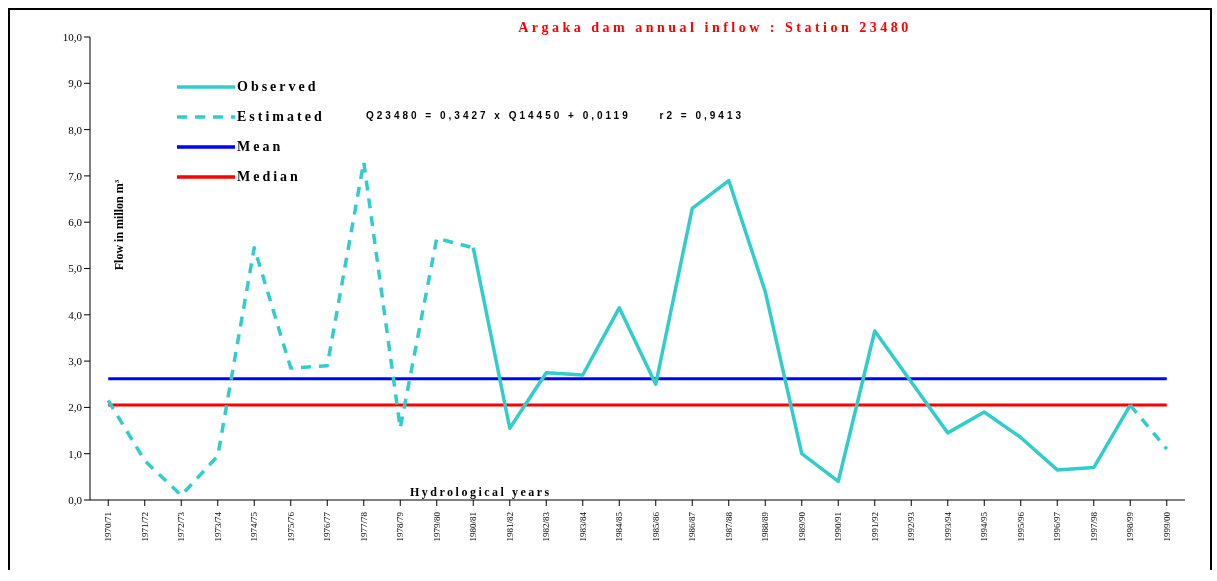  I want to click on y-tick-label: 10,0, so click(72, 36).